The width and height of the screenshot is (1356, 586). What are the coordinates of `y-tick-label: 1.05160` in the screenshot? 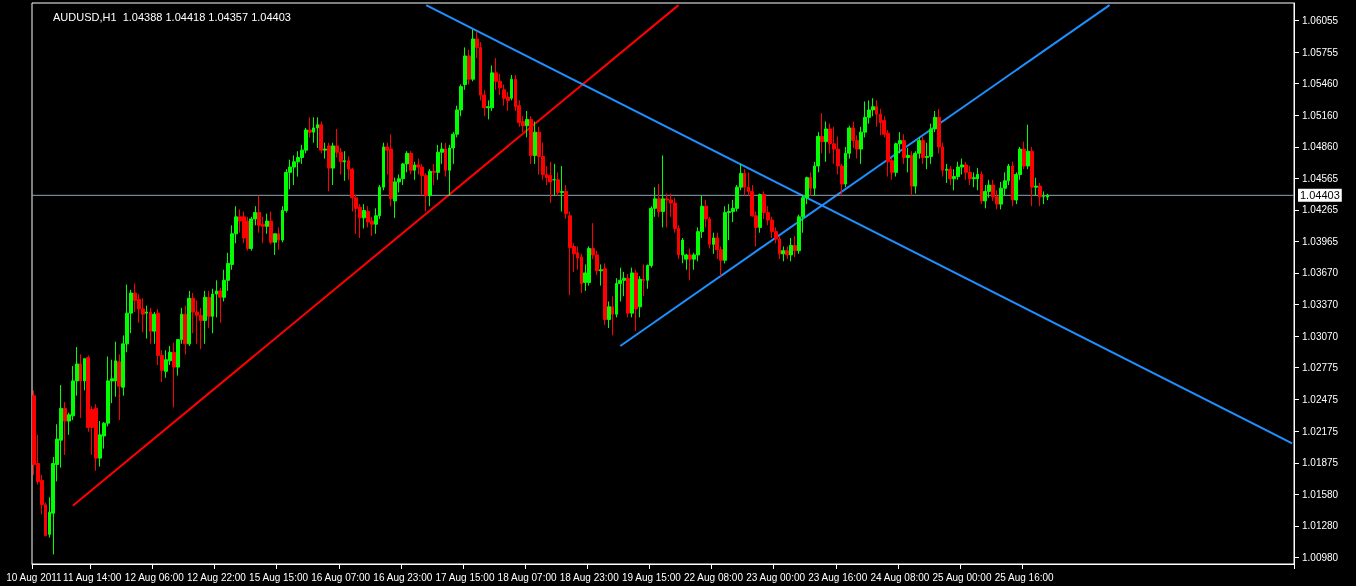 It's located at (1320, 115).